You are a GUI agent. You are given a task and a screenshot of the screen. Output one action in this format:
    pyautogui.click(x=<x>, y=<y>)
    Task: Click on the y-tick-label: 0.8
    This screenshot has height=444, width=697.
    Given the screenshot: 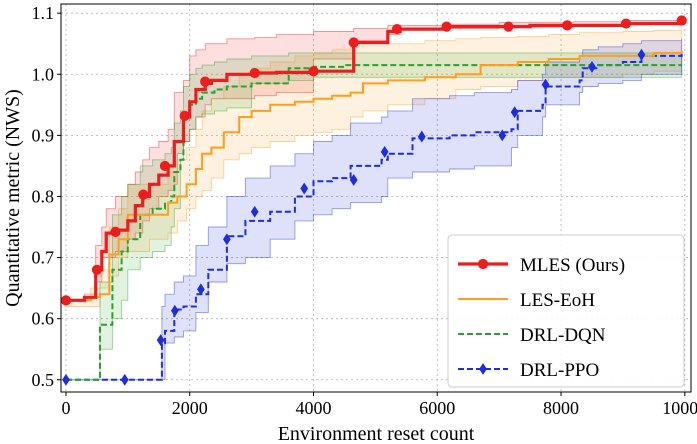 What is the action you would take?
    pyautogui.click(x=43, y=196)
    